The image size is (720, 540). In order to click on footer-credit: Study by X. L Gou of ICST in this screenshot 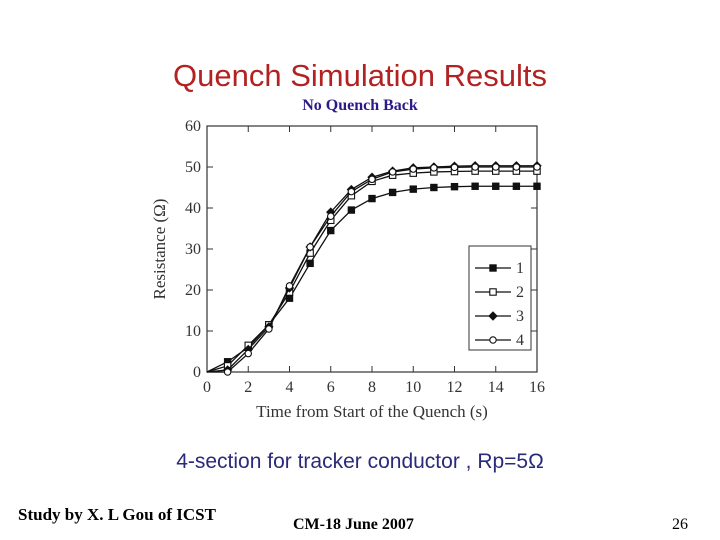, I will do `click(117, 514)`.